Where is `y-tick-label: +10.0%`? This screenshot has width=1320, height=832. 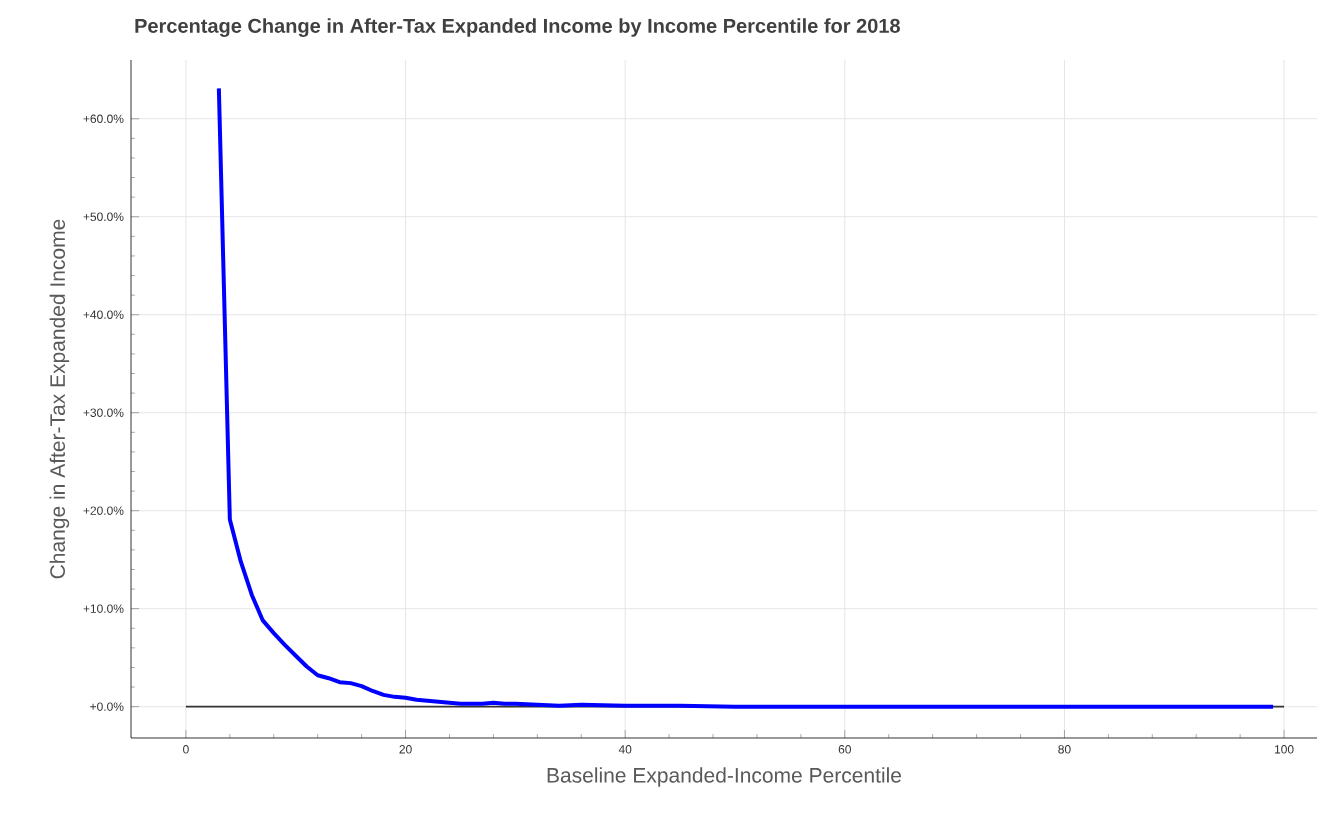
y-tick-label: +10.0% is located at coordinates (103, 608).